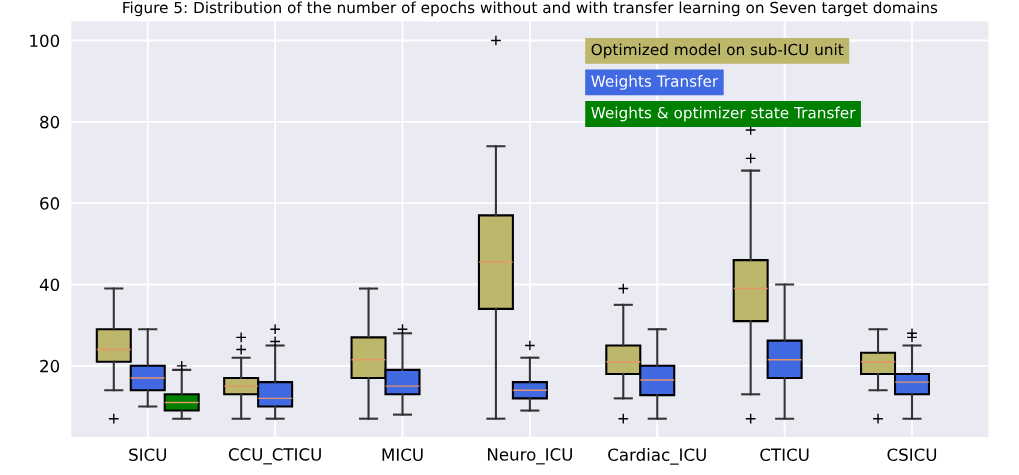  Describe the element at coordinates (529, 456) in the screenshot. I see `x-tick-label: Neuro_ICU` at that location.